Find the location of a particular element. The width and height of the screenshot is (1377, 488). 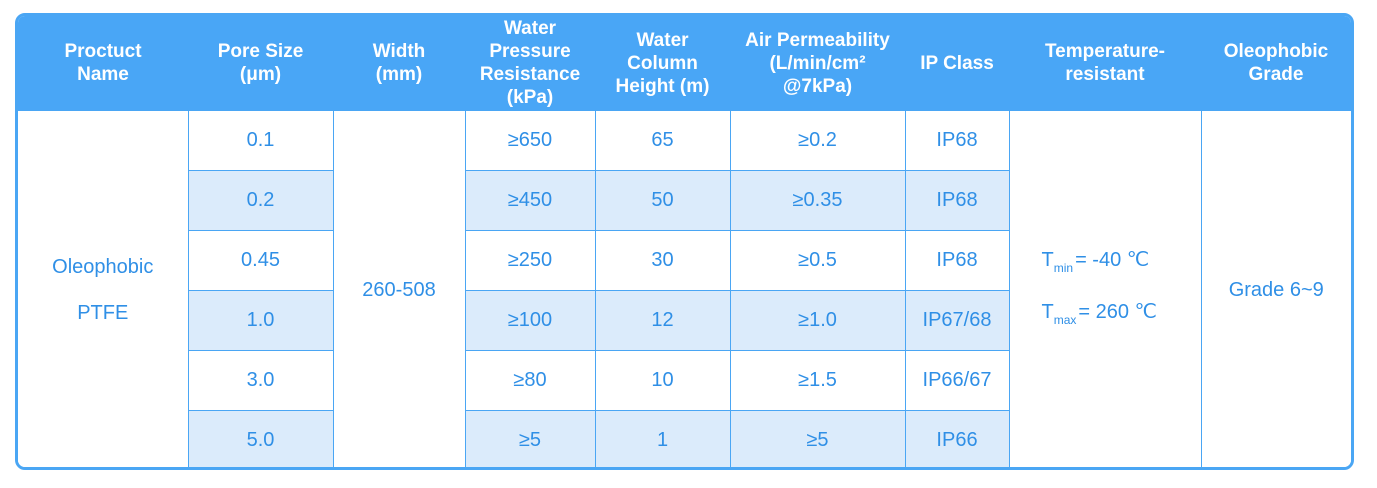

table-row: 0.45 ≥250 30 ≥0.5 IP68 is located at coordinates (684, 260).